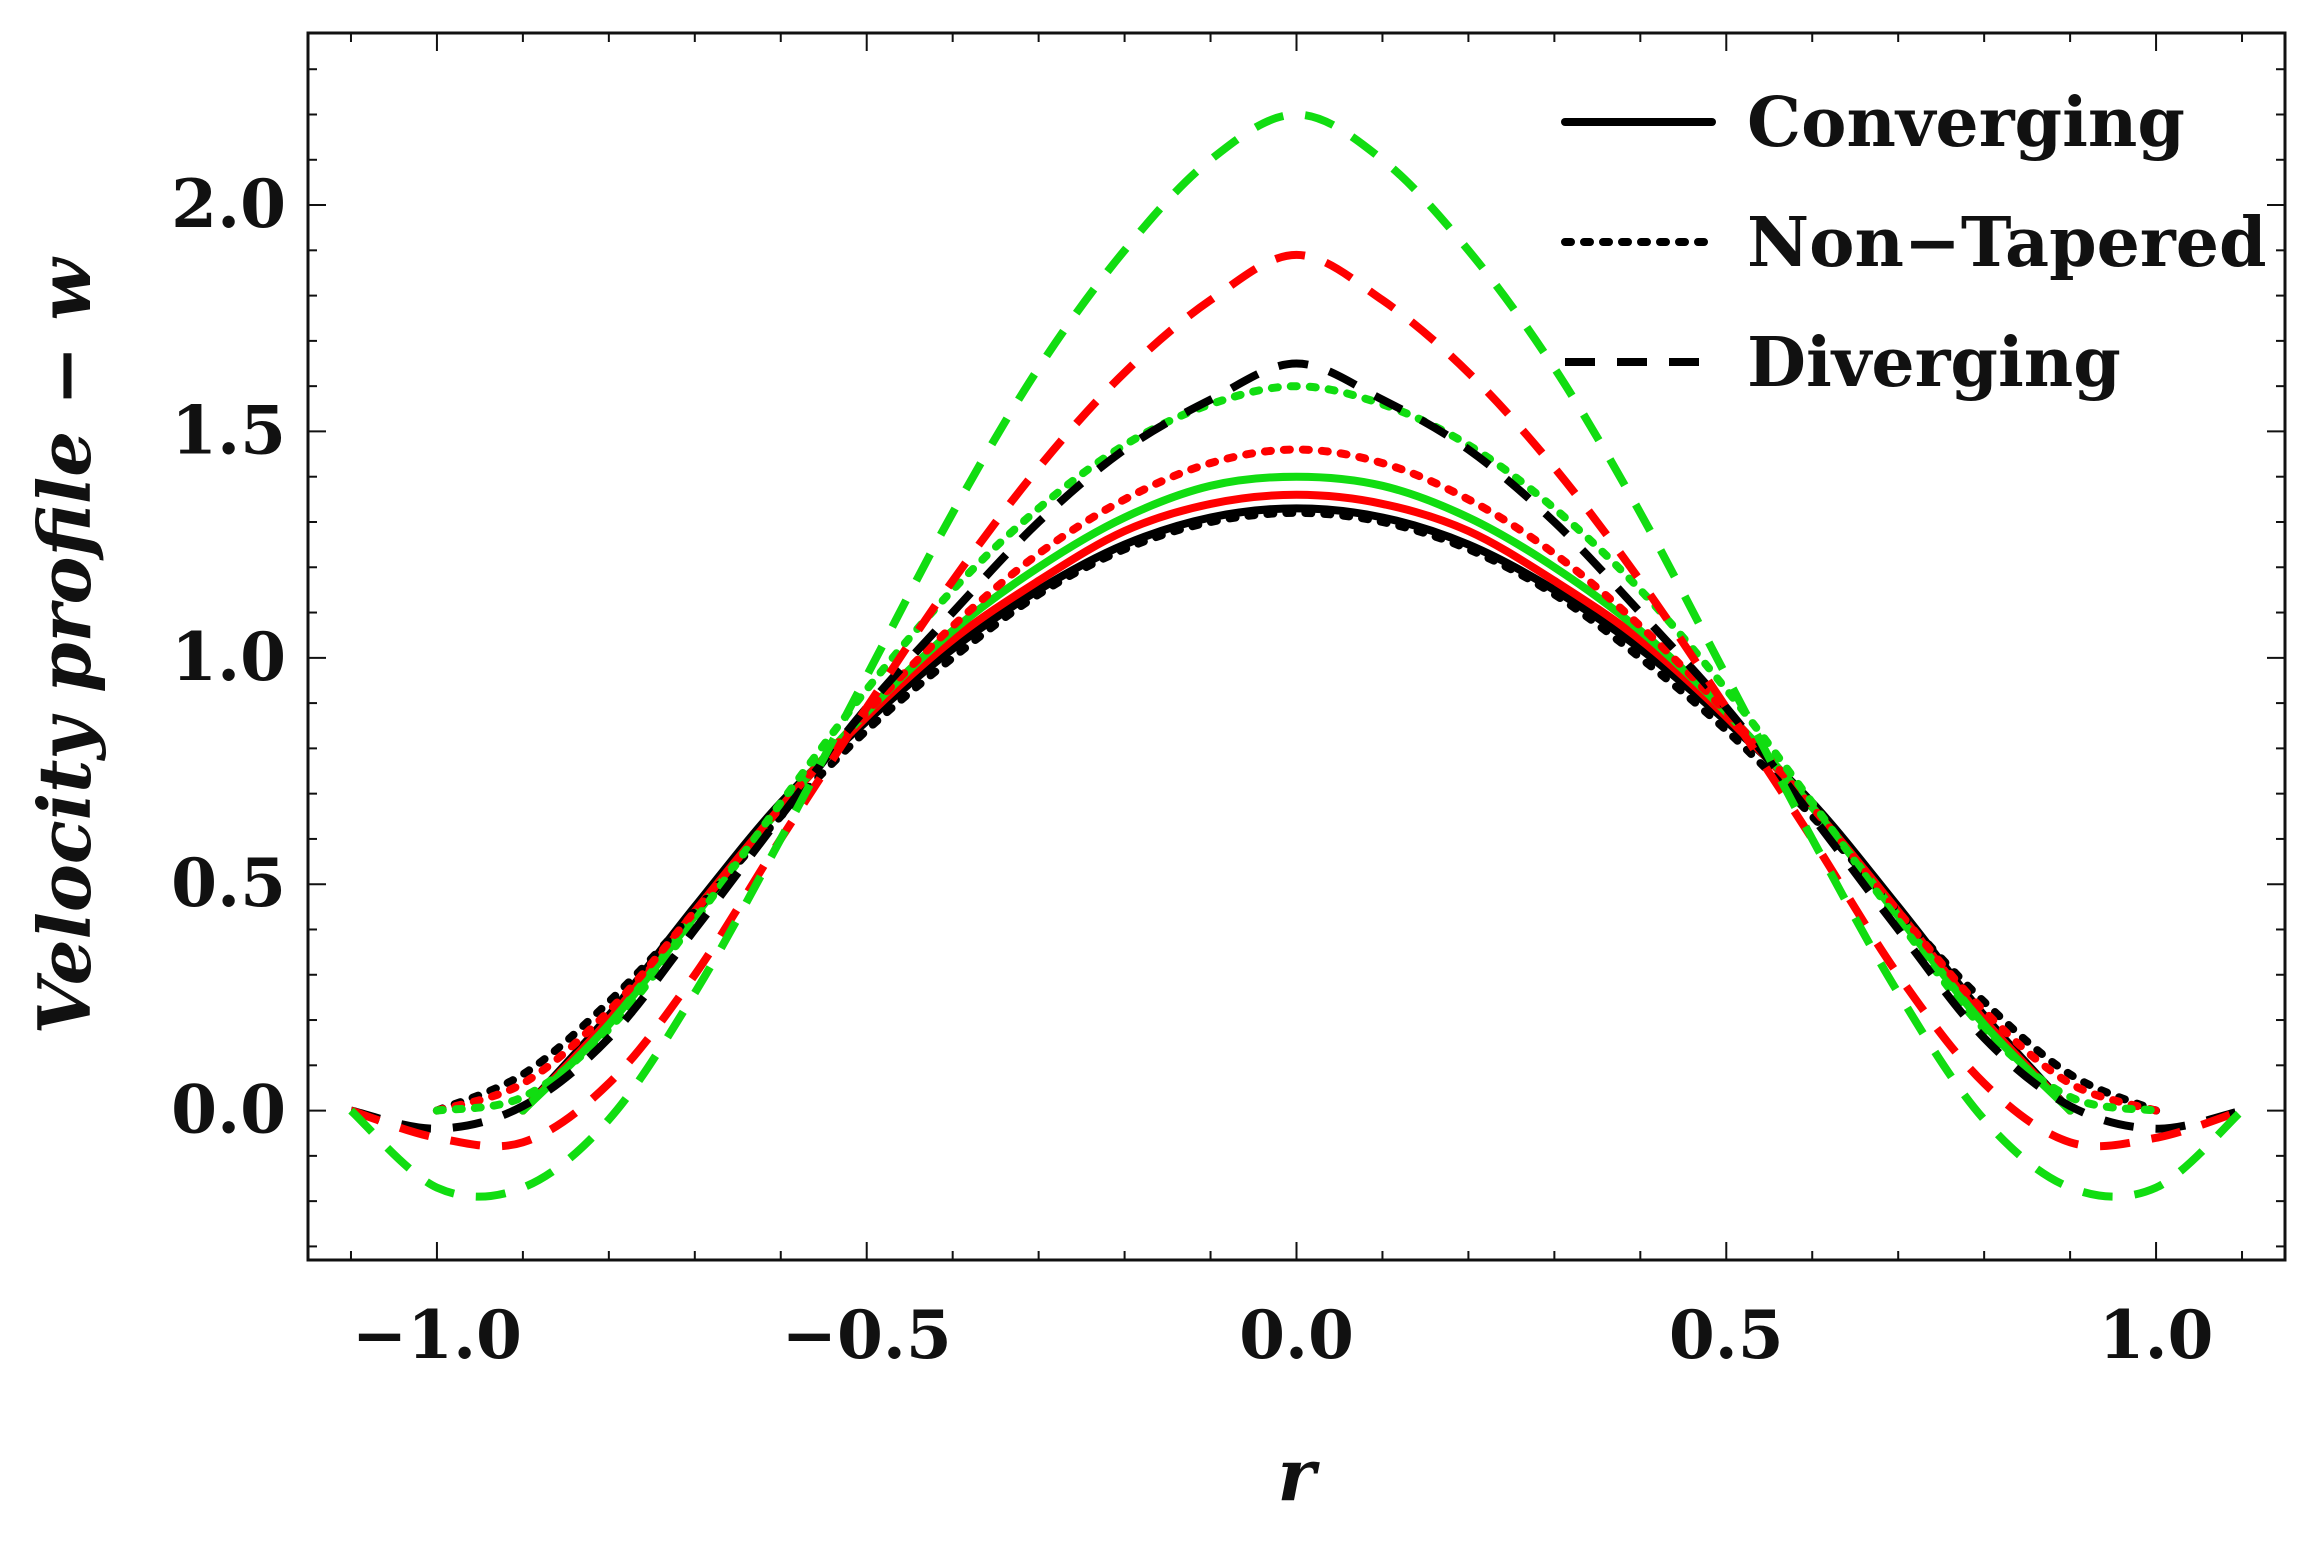  I want to click on y-tick-label: 2.0, so click(228, 204).